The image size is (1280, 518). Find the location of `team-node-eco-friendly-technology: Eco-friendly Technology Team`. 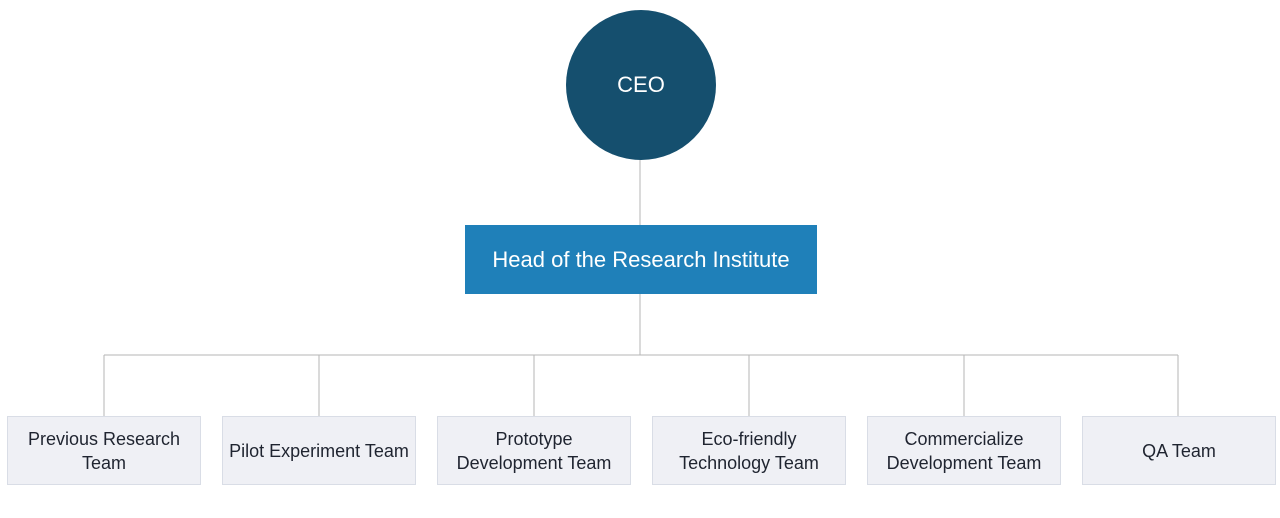

team-node-eco-friendly-technology: Eco-friendly Technology Team is located at coordinates (749, 450).